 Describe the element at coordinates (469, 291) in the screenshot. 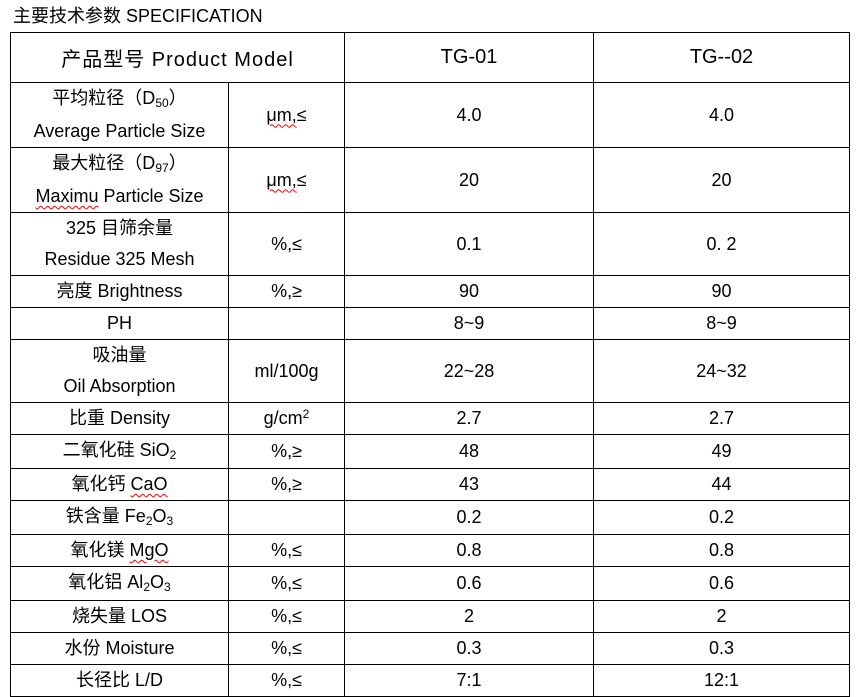

I see `tg01-value-cell: 90` at that location.